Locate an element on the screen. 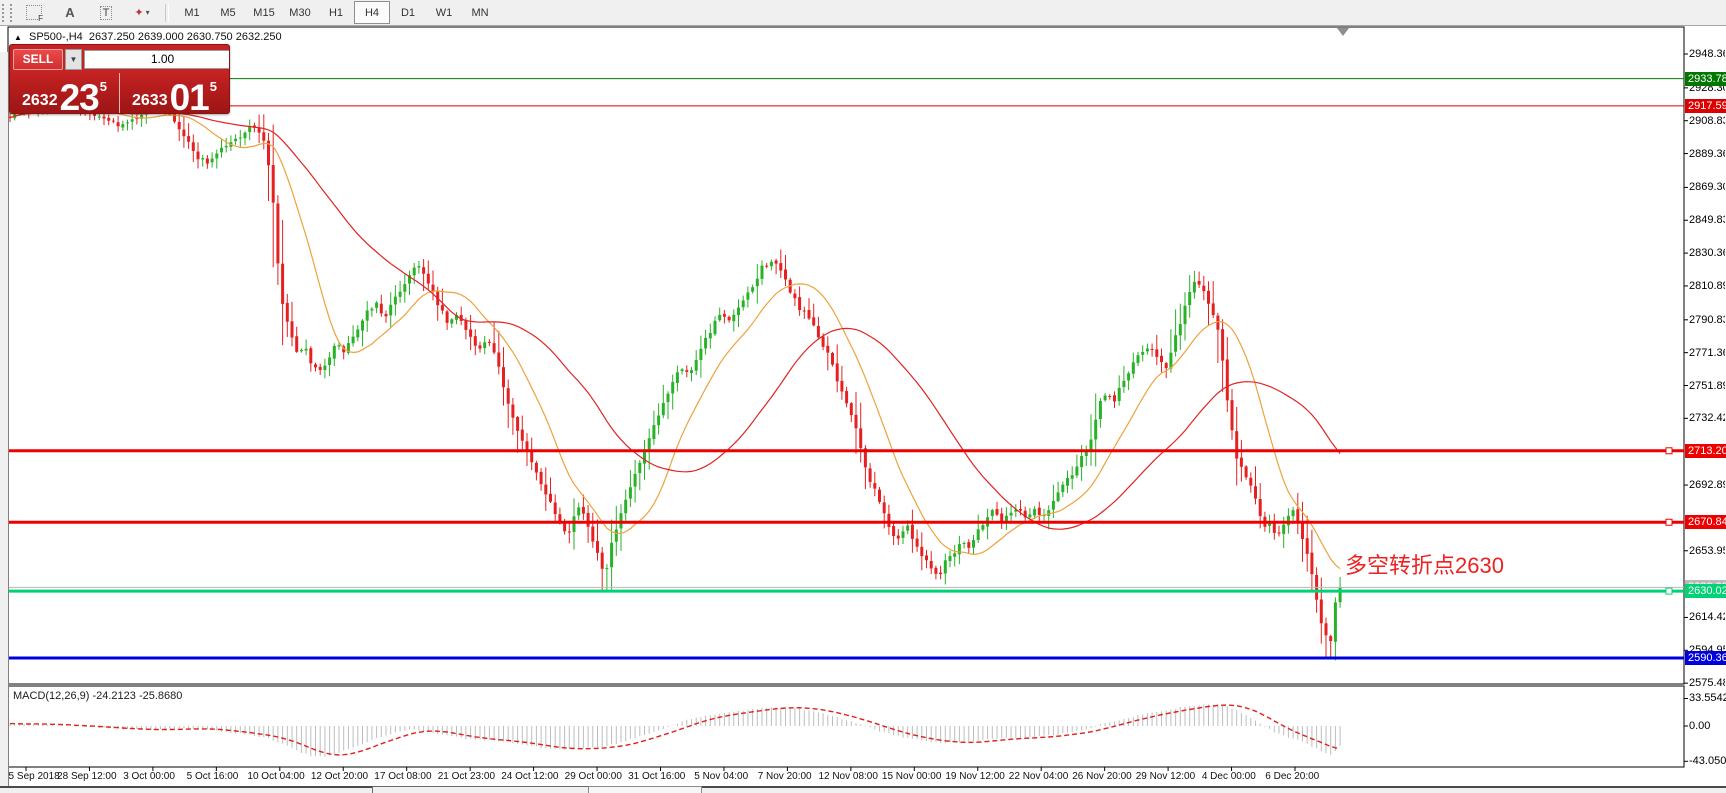 This screenshot has height=793, width=1726. bottom-splitter-handle is located at coordinates (645, 789).